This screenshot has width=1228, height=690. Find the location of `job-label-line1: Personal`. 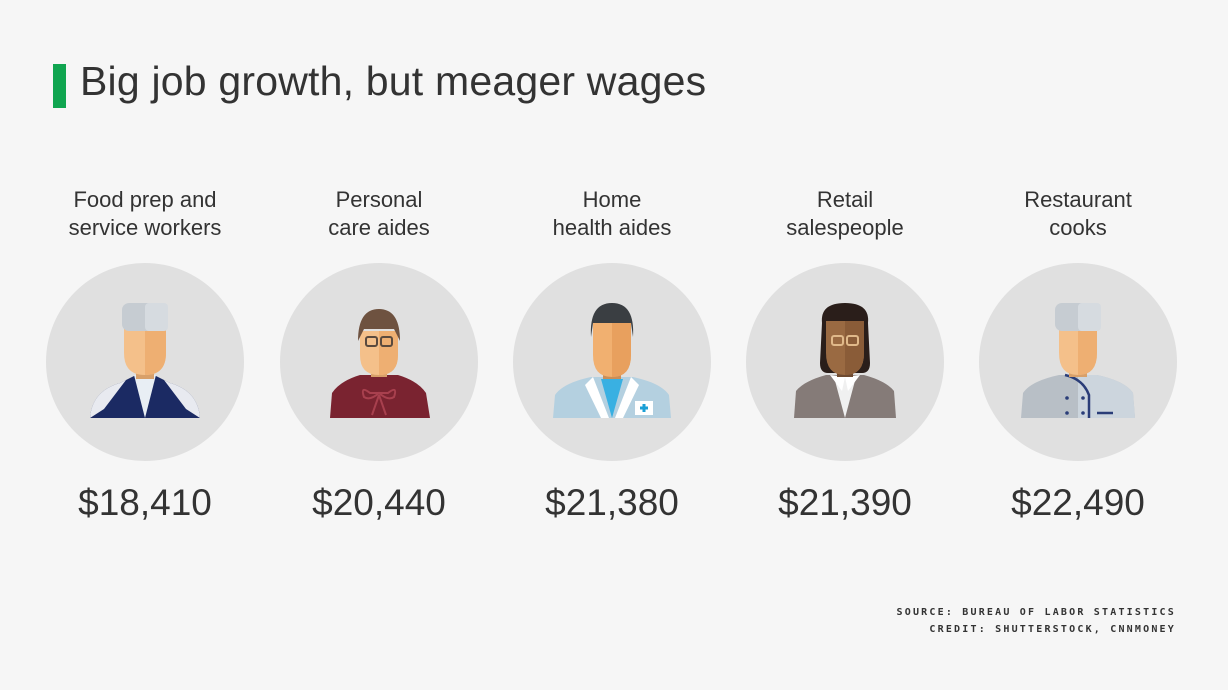

job-label-line1: Personal is located at coordinates (379, 199).